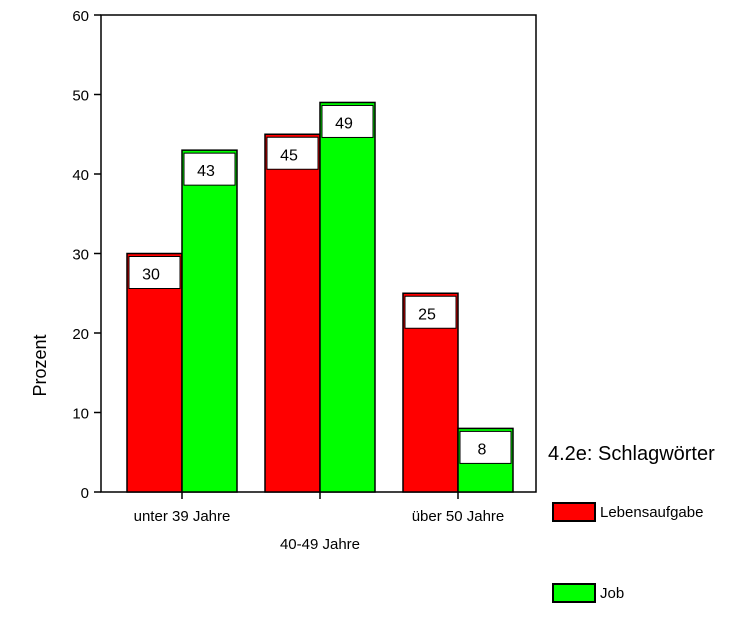  I want to click on y-tick-label: 20, so click(80, 334).